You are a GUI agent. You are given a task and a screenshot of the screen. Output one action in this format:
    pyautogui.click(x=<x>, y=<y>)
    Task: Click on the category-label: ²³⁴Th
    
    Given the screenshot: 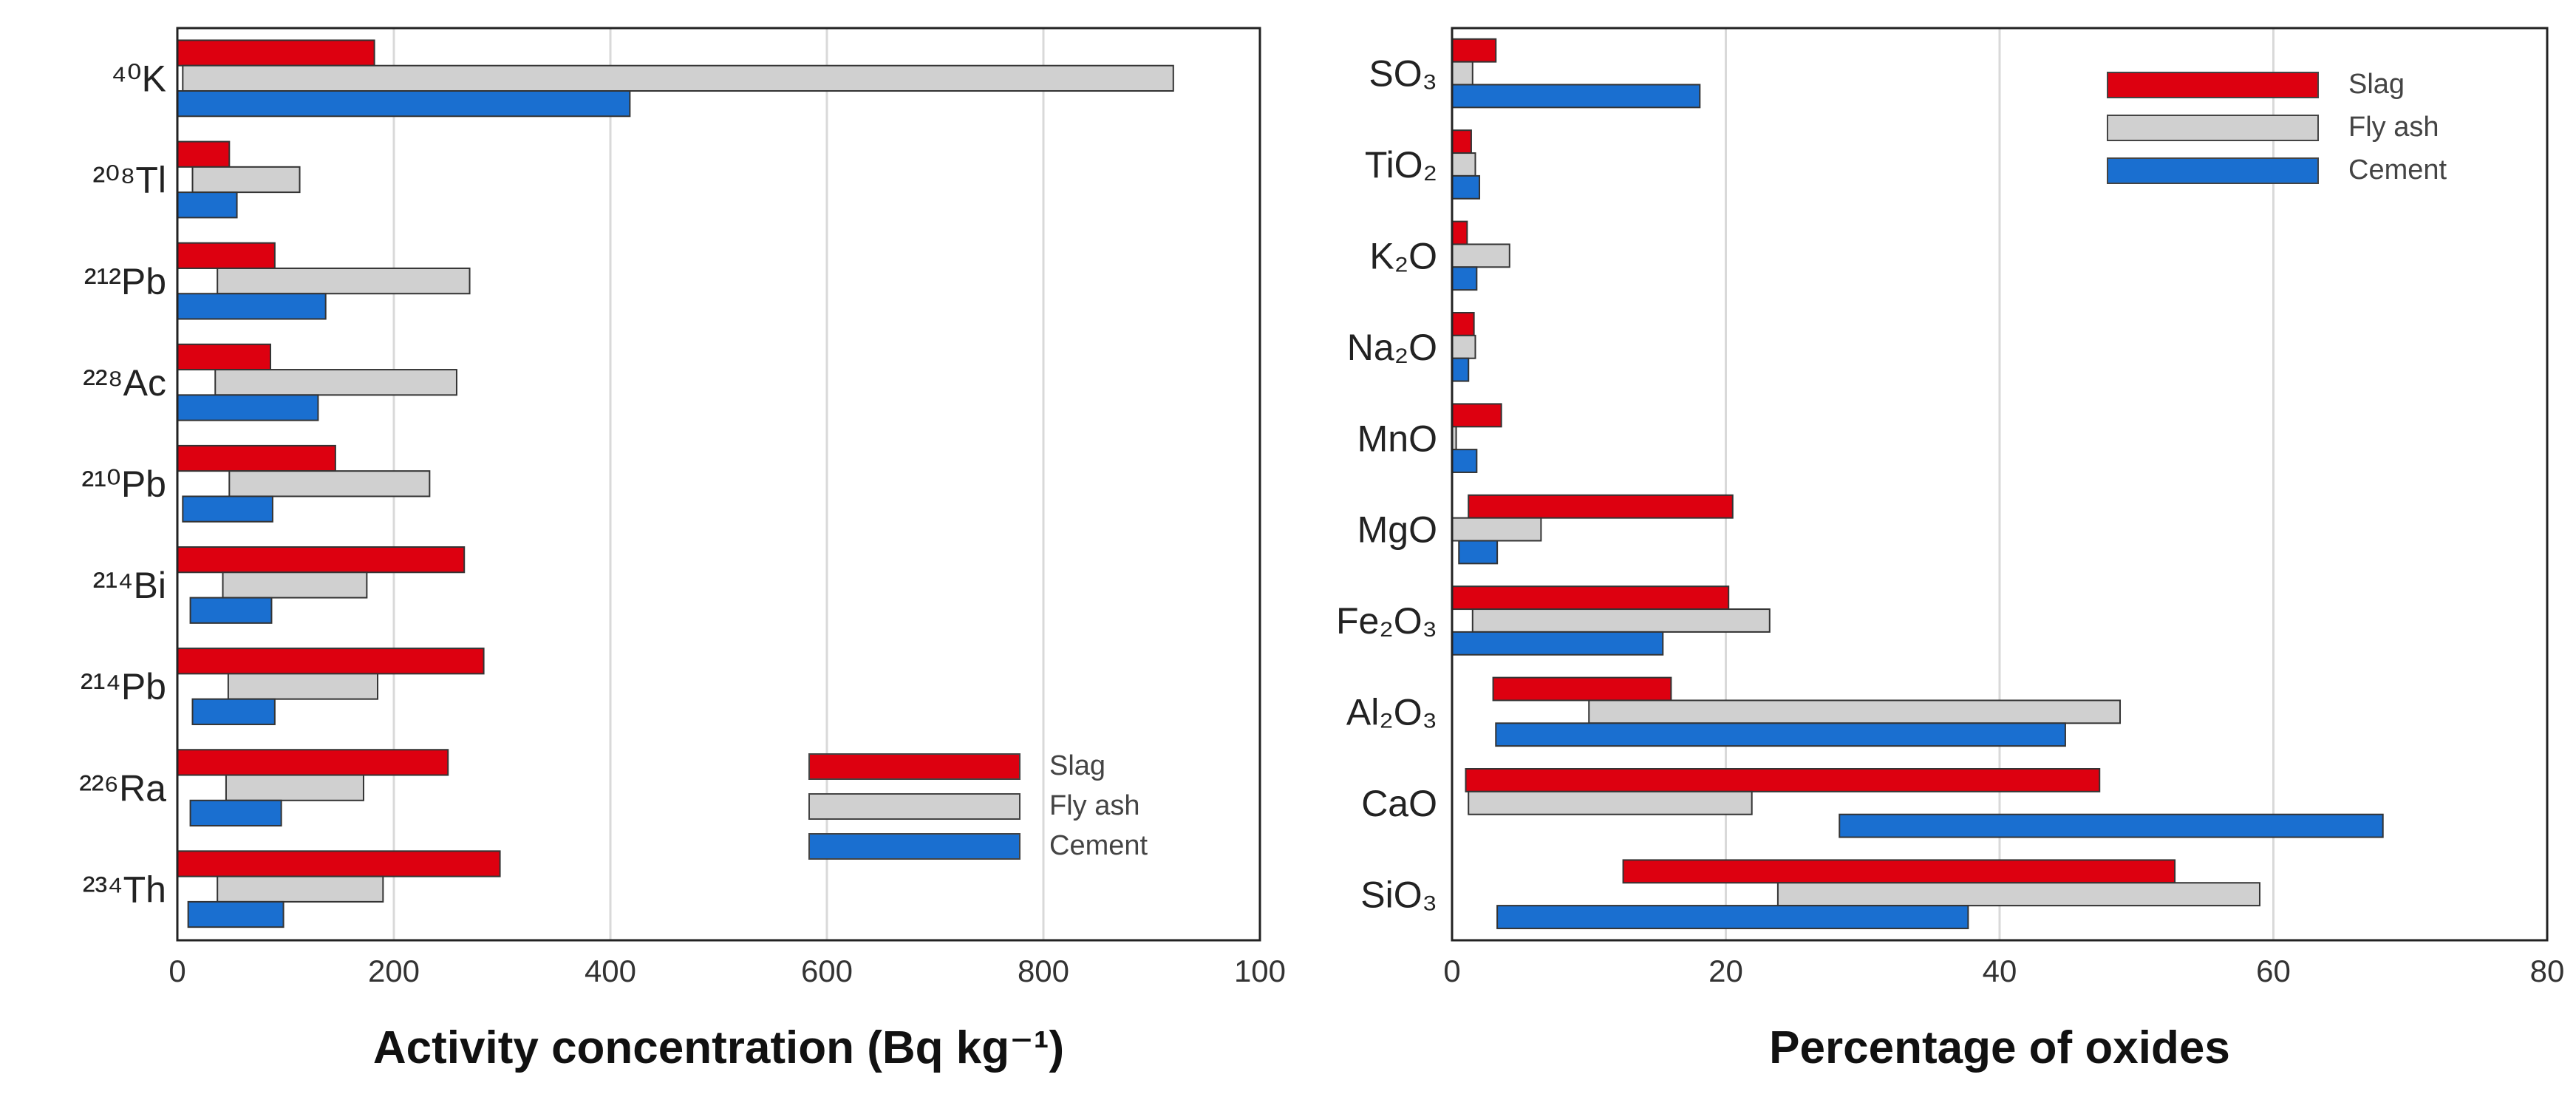 What is the action you would take?
    pyautogui.click(x=124, y=890)
    